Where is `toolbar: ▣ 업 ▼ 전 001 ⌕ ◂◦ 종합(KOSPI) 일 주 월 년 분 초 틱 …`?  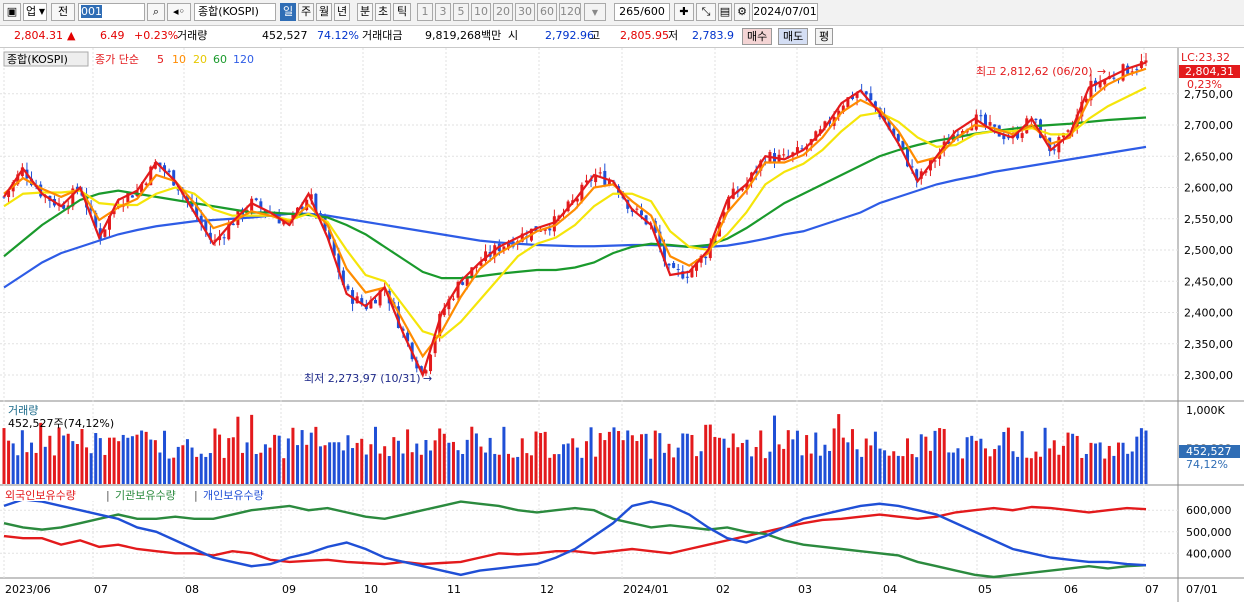 toolbar: ▣ 업 ▼ 전 001 ⌕ ◂◦ 종합(KOSPI) 일 주 월 년 분 초 틱 … is located at coordinates (622, 13).